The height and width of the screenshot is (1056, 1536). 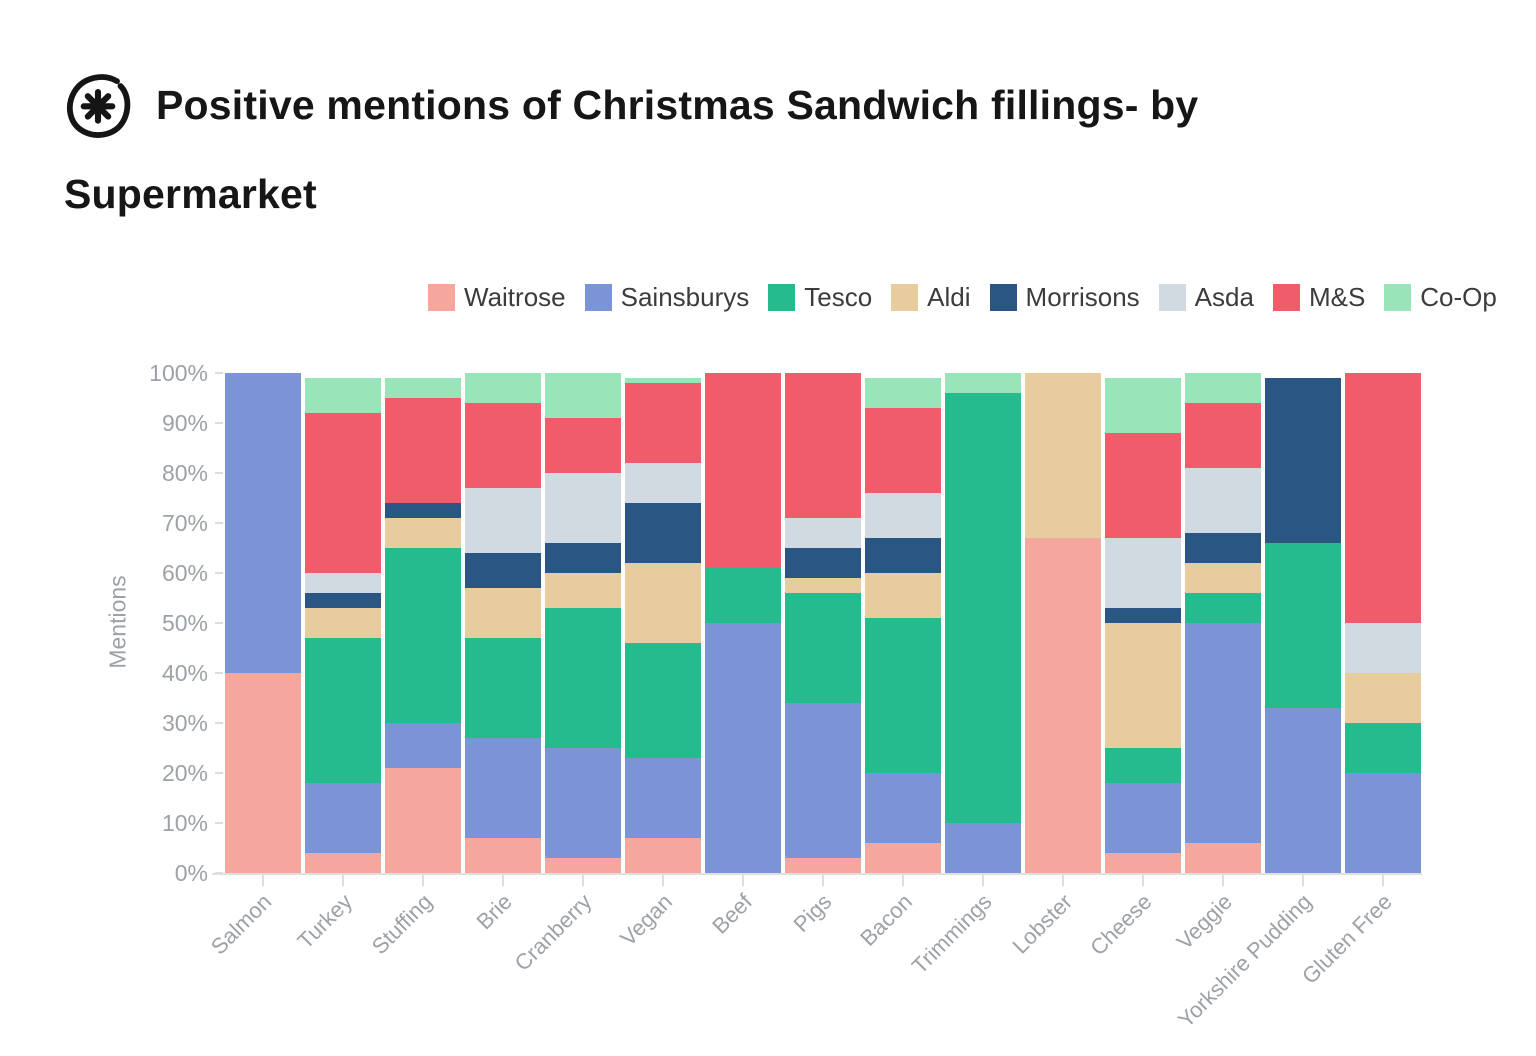 What do you see at coordinates (503, 520) in the screenshot?
I see `segment-brie-asda` at bounding box center [503, 520].